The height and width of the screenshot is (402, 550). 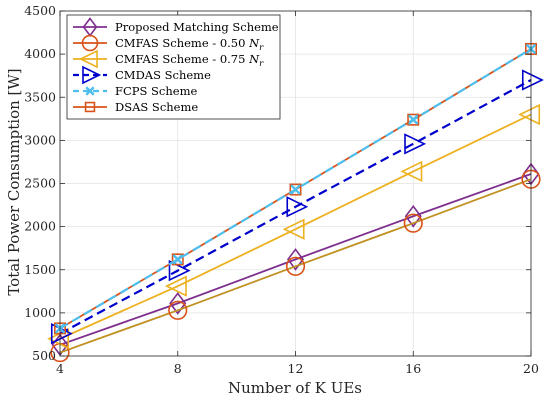 I want to click on legend-label: CMFAS Scheme - 0.75 Nr, so click(x=189, y=60).